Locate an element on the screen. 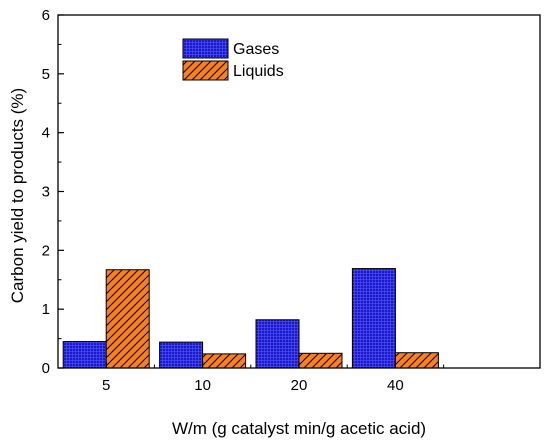 The height and width of the screenshot is (443, 550). legend-swatch-gases is located at coordinates (205, 48).